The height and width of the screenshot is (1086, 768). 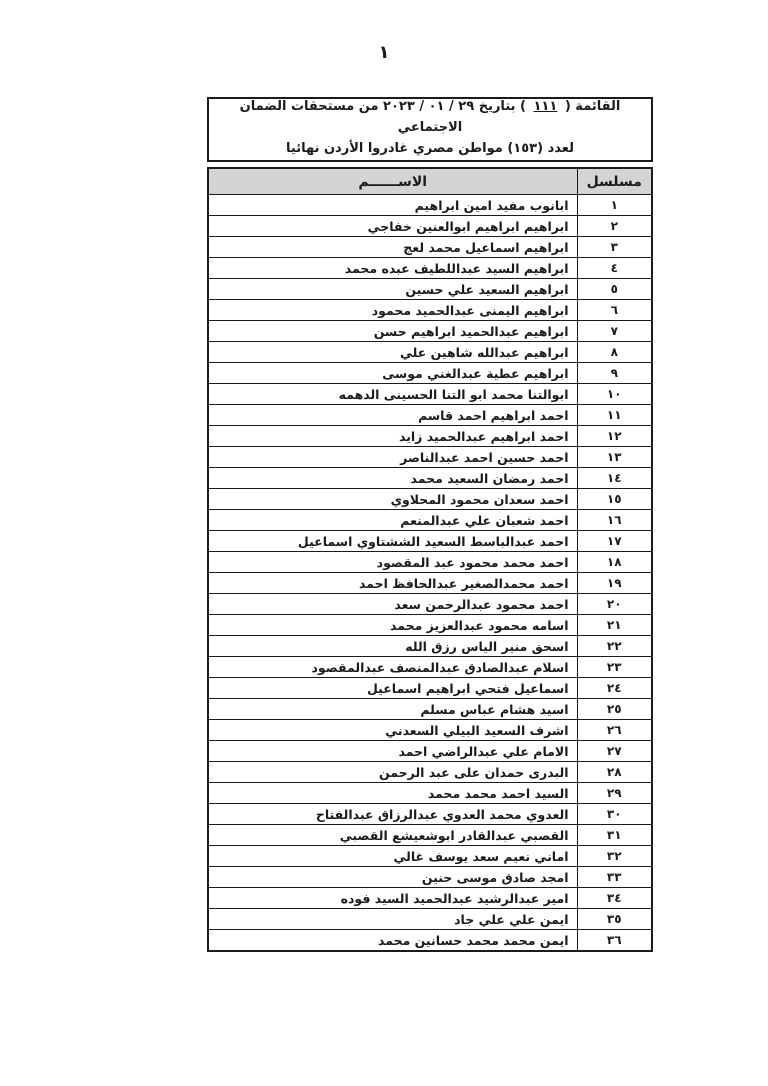 I want to click on serial-cell: ١, so click(x=614, y=205).